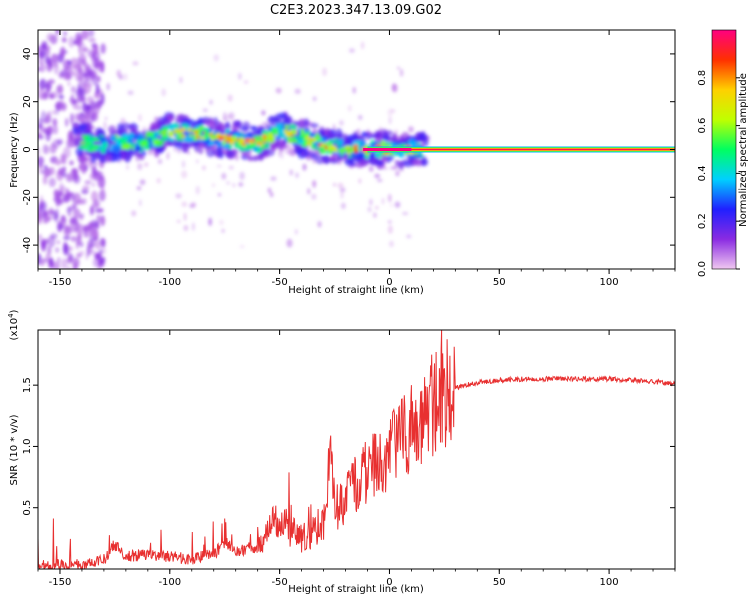 This screenshot has width=750, height=600. I want to click on zero-frequency-band, so click(521, 149).